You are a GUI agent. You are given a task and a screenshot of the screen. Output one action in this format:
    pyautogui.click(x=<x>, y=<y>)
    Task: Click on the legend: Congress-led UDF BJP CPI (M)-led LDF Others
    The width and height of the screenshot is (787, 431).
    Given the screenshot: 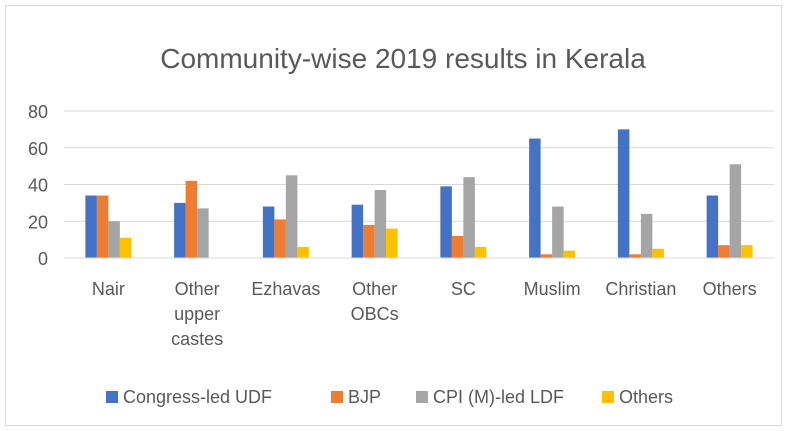 What is the action you would take?
    pyautogui.click(x=389, y=397)
    